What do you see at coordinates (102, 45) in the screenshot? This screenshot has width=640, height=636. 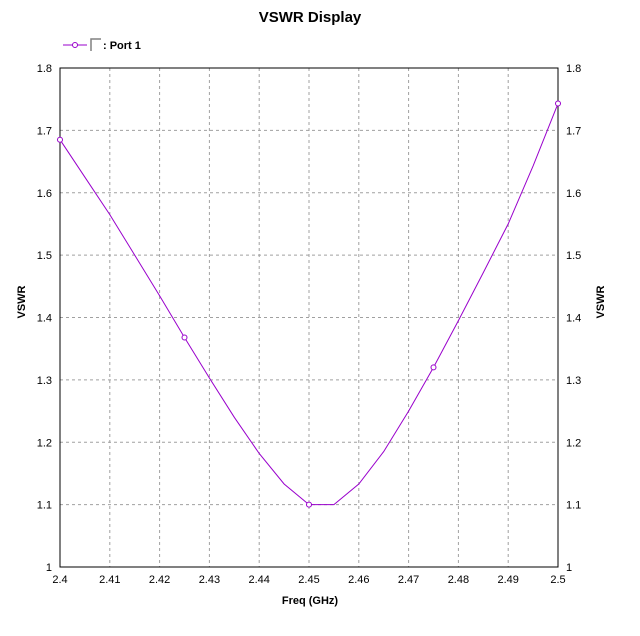 I see `legend: : Port 1` at bounding box center [102, 45].